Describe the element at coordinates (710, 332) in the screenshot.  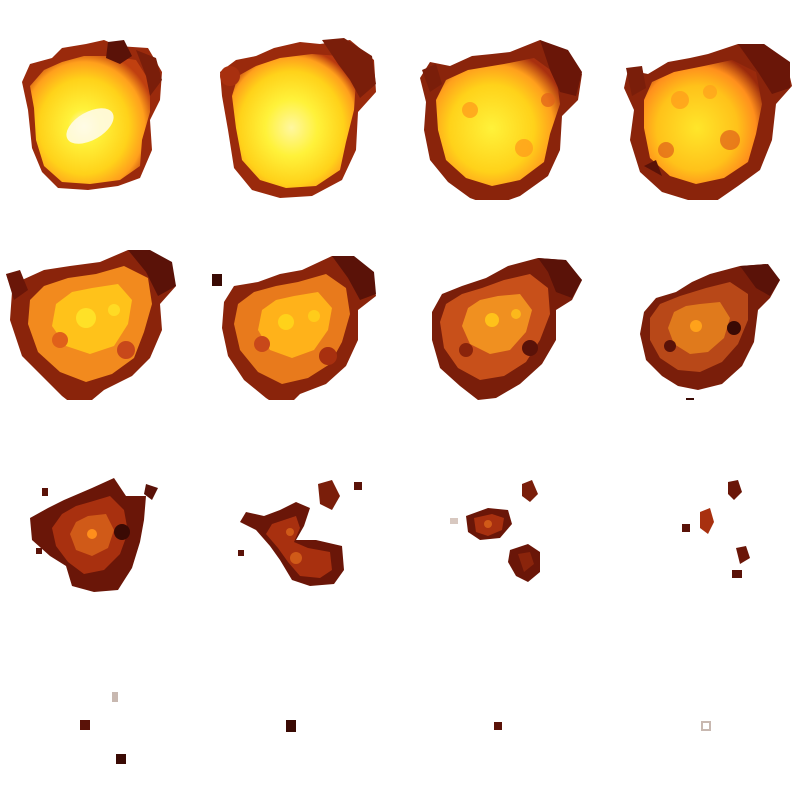
I see `explosion-frame-8-graphic` at that location.